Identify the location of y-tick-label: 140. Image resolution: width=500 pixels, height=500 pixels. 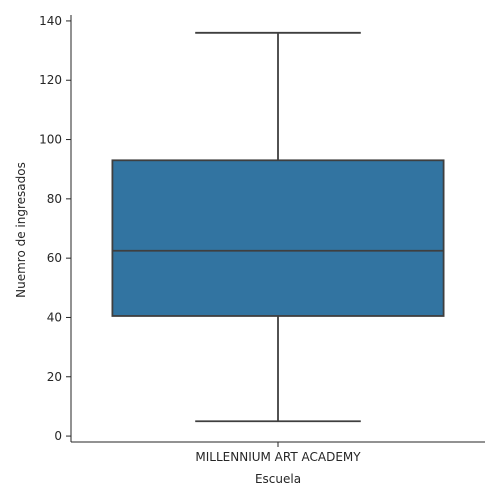
(50, 21).